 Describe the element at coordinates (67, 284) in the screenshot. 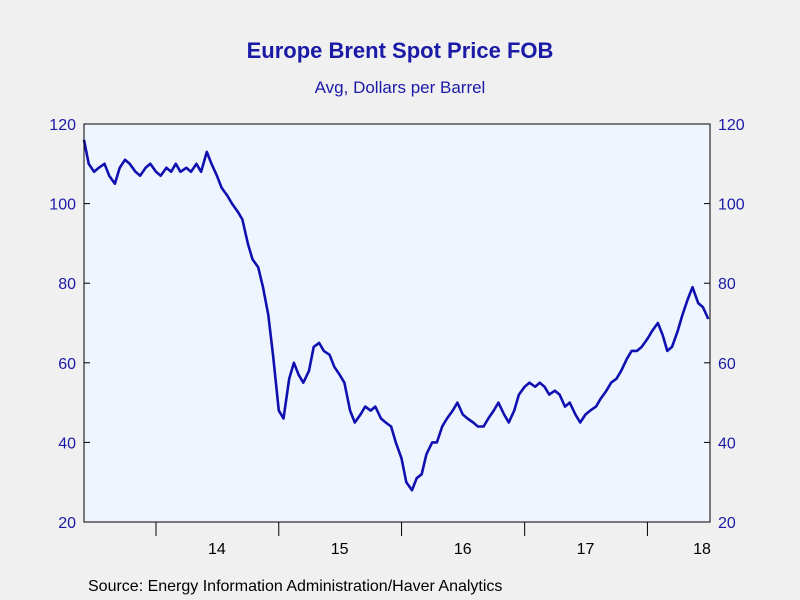

I see `y-tick-label-left: 80` at that location.